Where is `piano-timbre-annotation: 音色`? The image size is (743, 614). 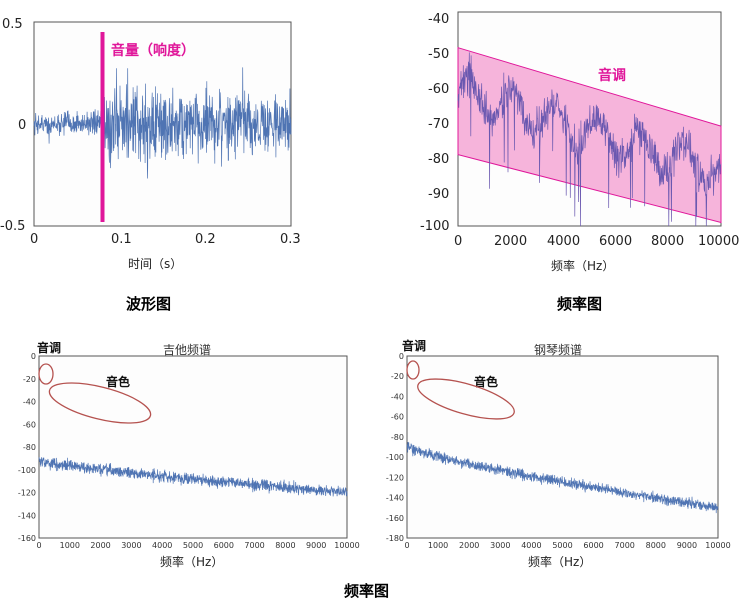
piano-timbre-annotation: 音色 is located at coordinates (486, 381).